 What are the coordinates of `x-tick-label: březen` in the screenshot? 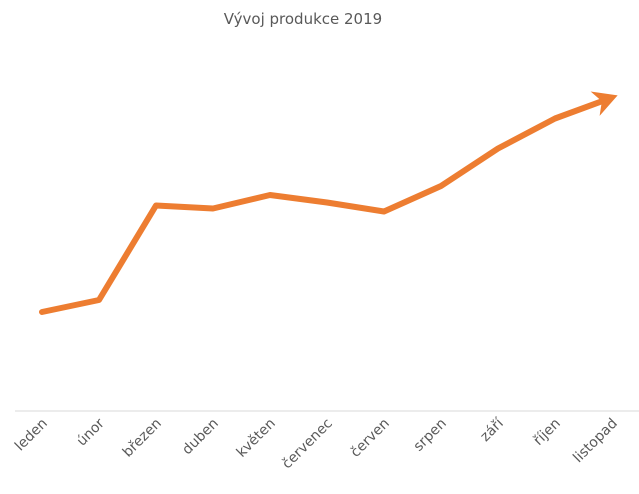 It's located at (142, 438).